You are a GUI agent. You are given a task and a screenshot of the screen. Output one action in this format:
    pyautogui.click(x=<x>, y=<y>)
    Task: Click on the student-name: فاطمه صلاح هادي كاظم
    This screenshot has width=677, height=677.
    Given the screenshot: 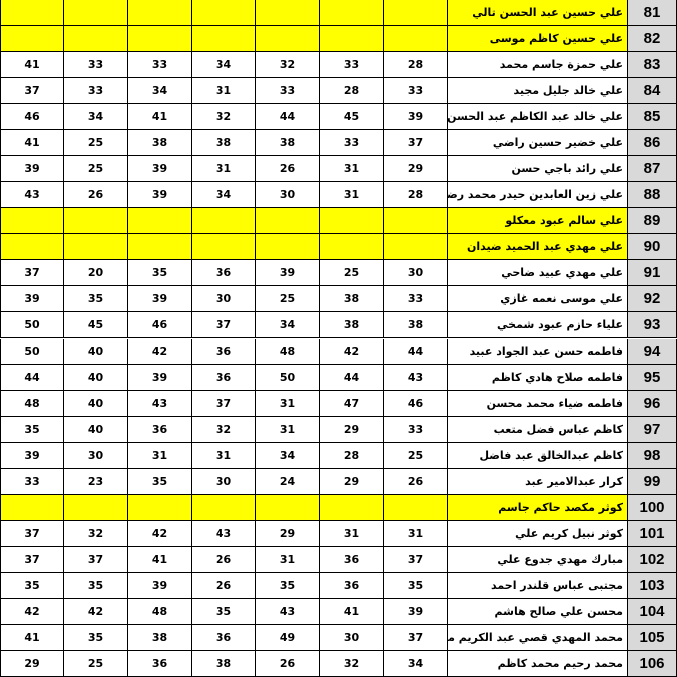 What is the action you would take?
    pyautogui.click(x=538, y=377)
    